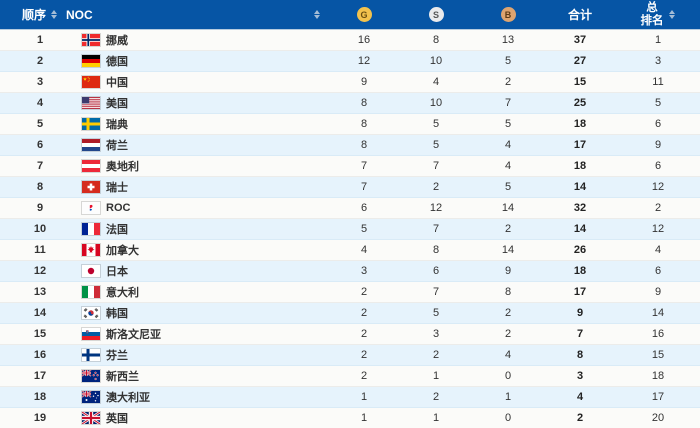 The image size is (700, 428). I want to click on row-noc-cell: 法国, so click(204, 229).